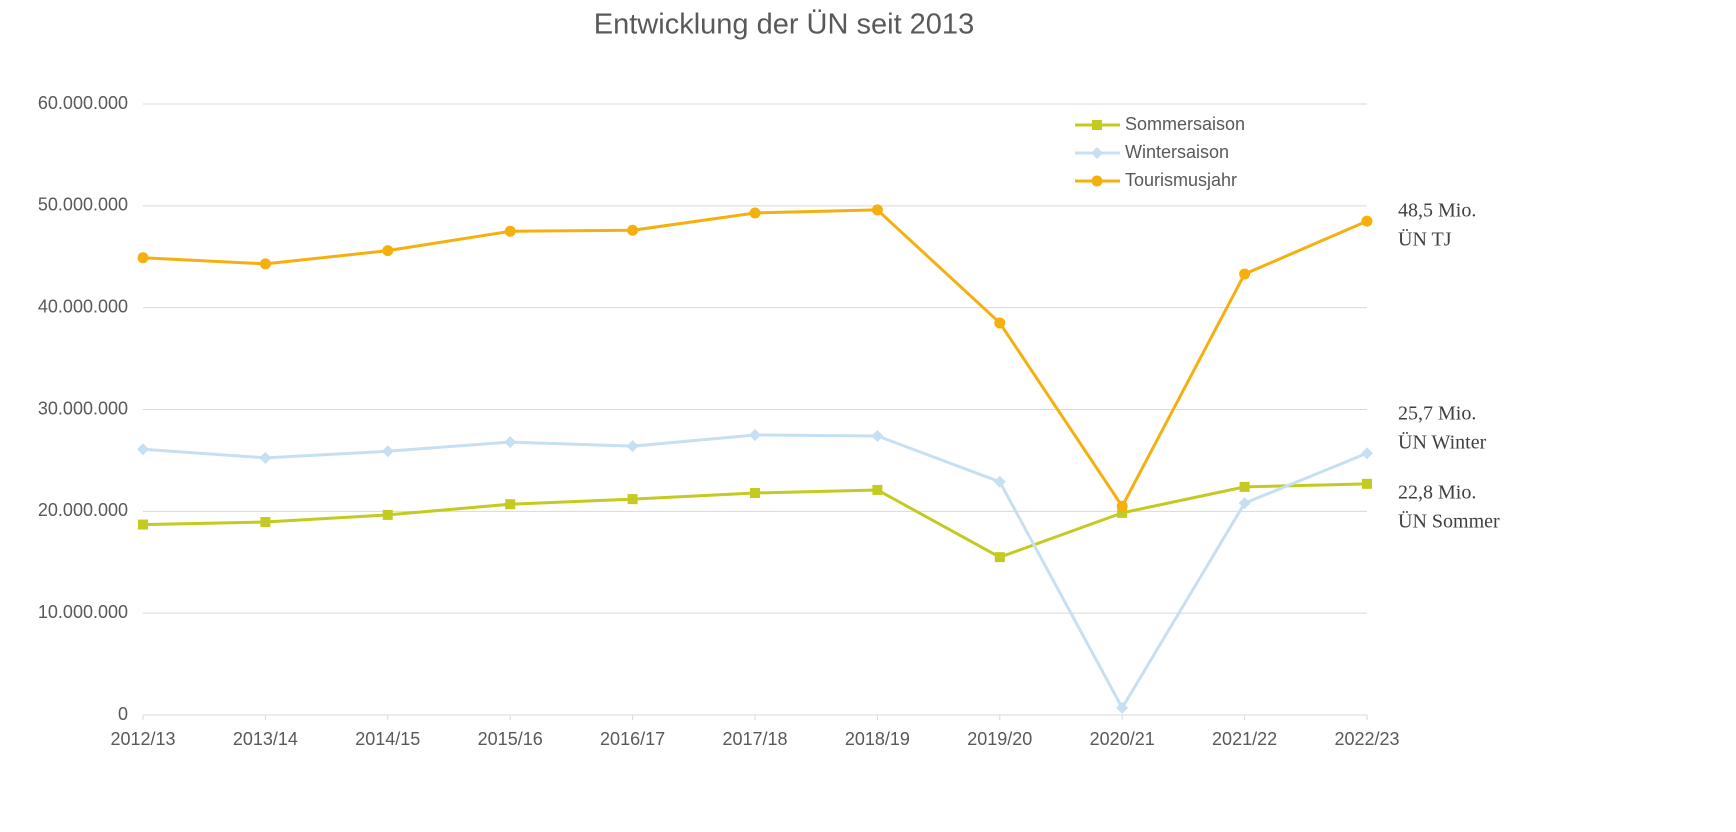 Image resolution: width=1736 pixels, height=832 pixels. Describe the element at coordinates (877, 739) in the screenshot. I see `x-tick-label: 2018/19` at that location.